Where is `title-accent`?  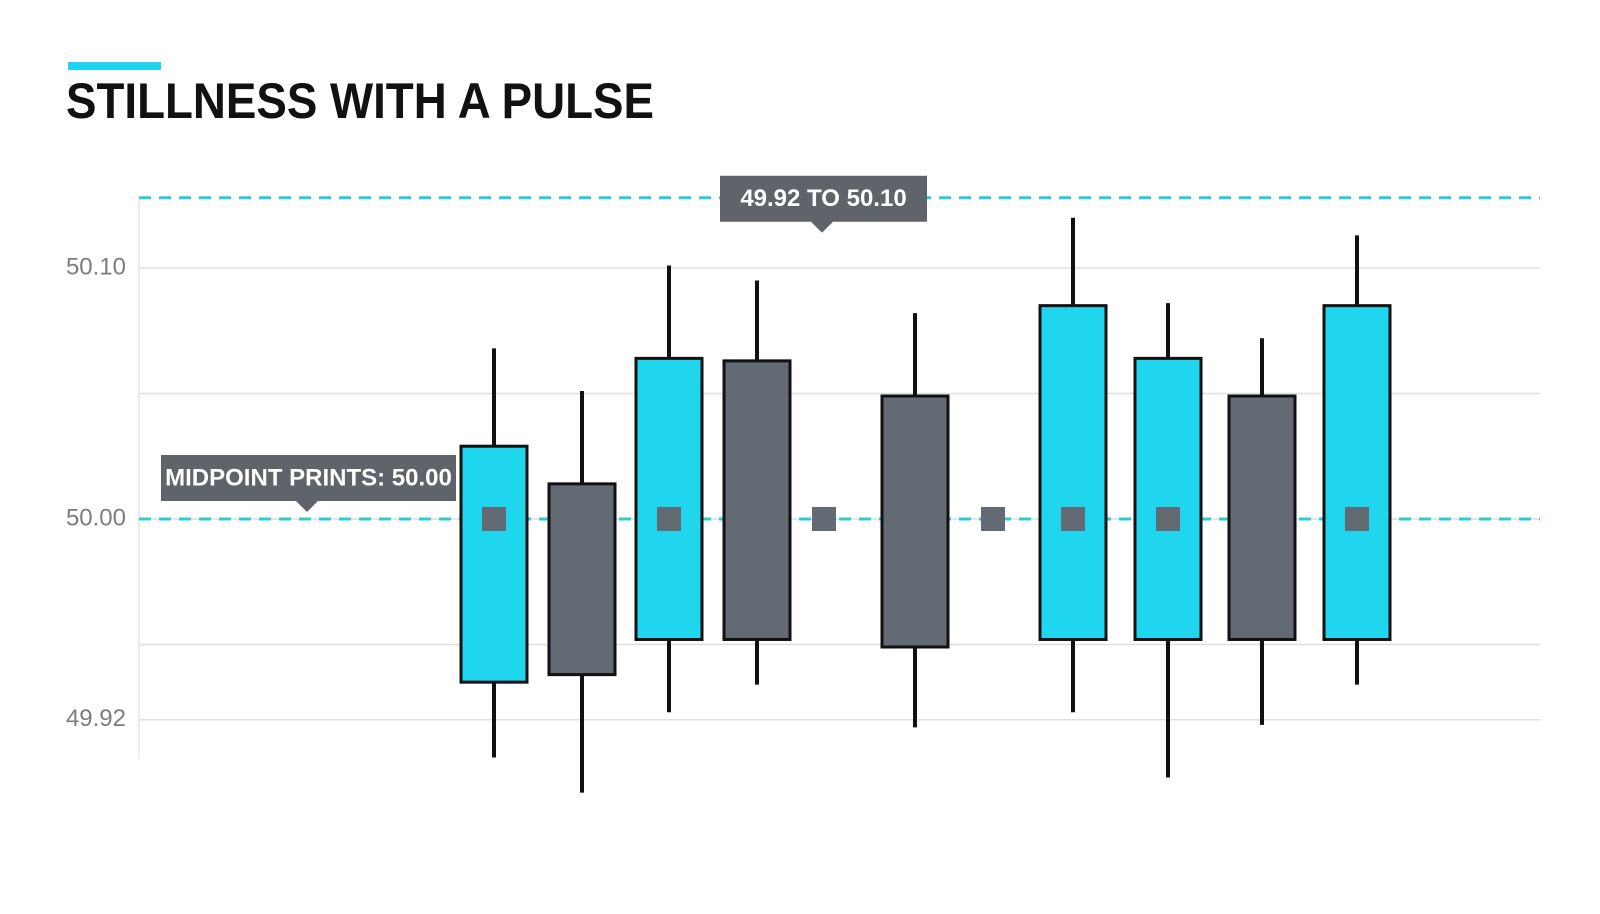
title-accent is located at coordinates (114, 66).